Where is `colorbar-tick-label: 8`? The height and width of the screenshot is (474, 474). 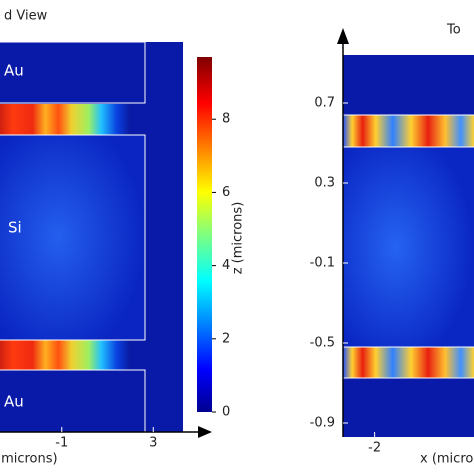 colorbar-tick-label: 8 is located at coordinates (226, 119).